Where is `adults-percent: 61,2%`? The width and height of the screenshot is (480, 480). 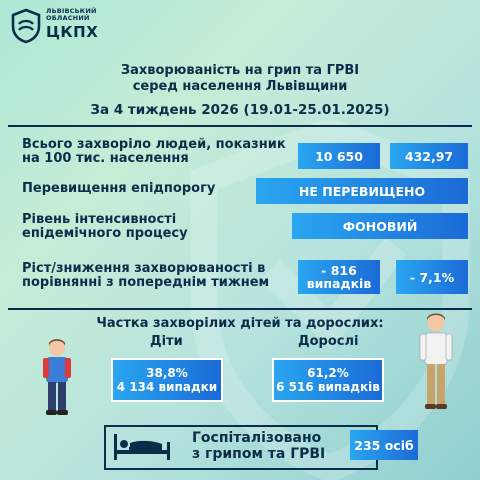
adults-percent: 61,2% is located at coordinates (328, 373).